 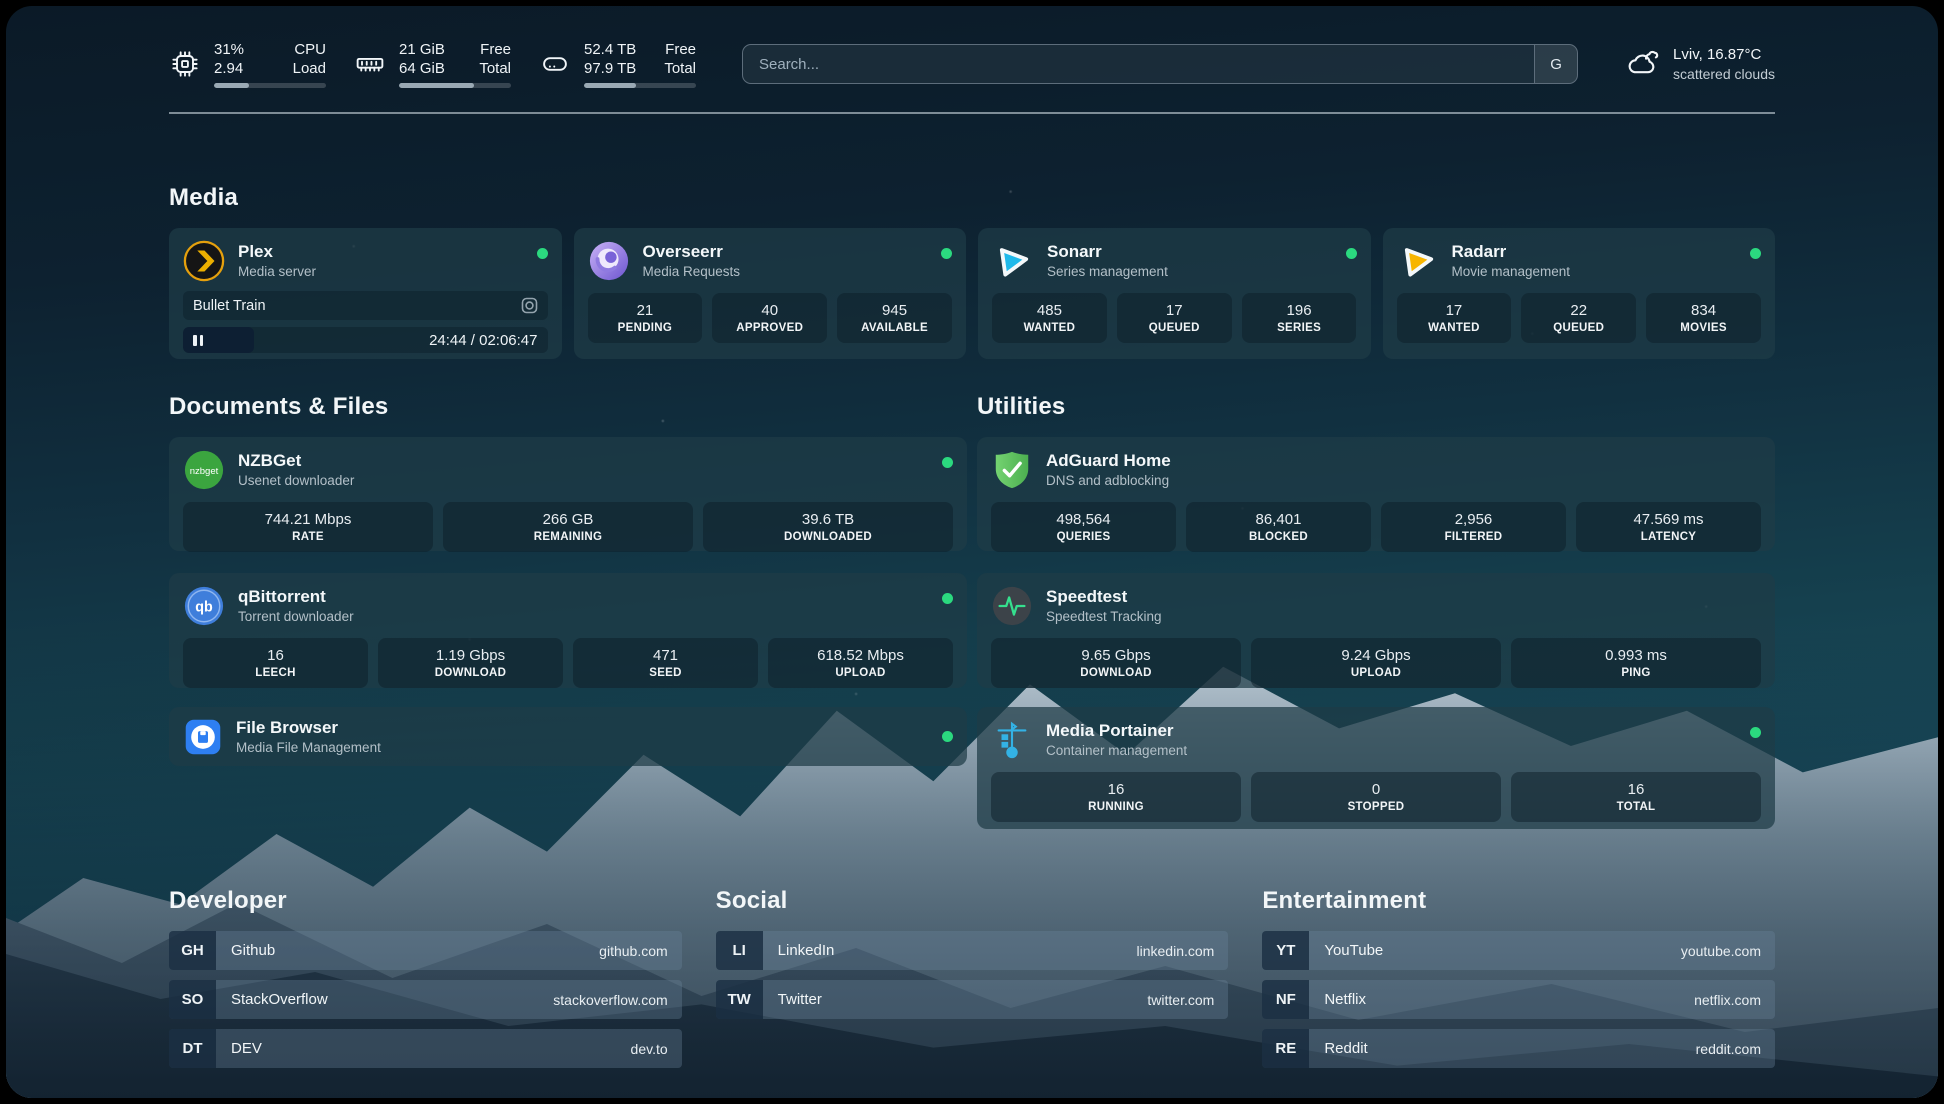 What do you see at coordinates (1418, 262) in the screenshot?
I see `radarr-icon` at bounding box center [1418, 262].